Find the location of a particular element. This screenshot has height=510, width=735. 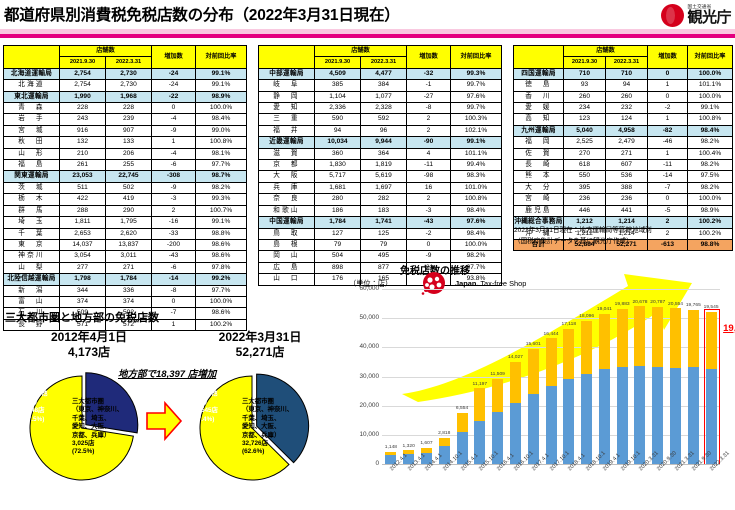

cell-rate: 101.1% is located at coordinates (476, 154).